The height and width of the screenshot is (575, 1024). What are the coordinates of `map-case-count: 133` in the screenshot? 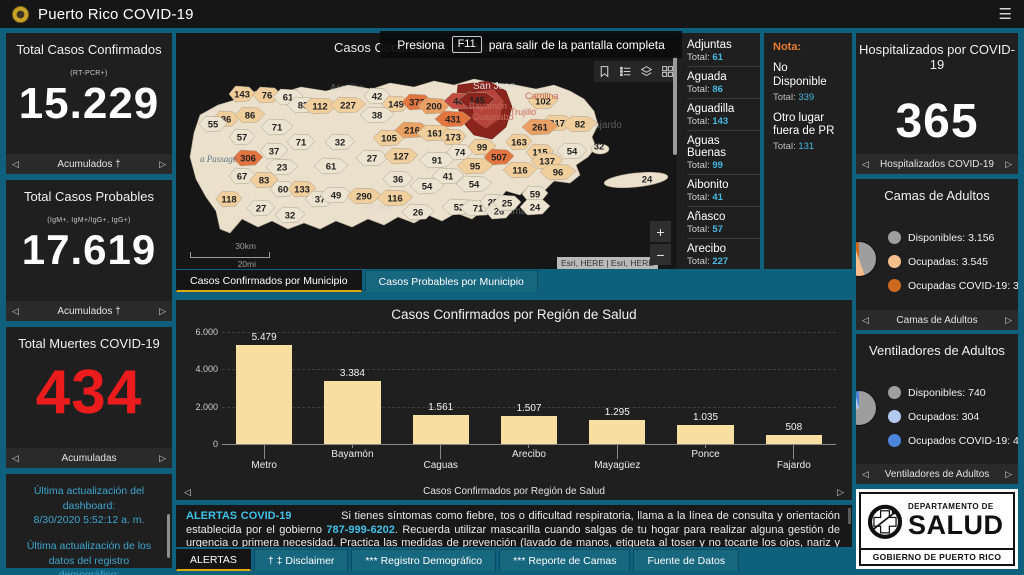 It's located at (302, 190).